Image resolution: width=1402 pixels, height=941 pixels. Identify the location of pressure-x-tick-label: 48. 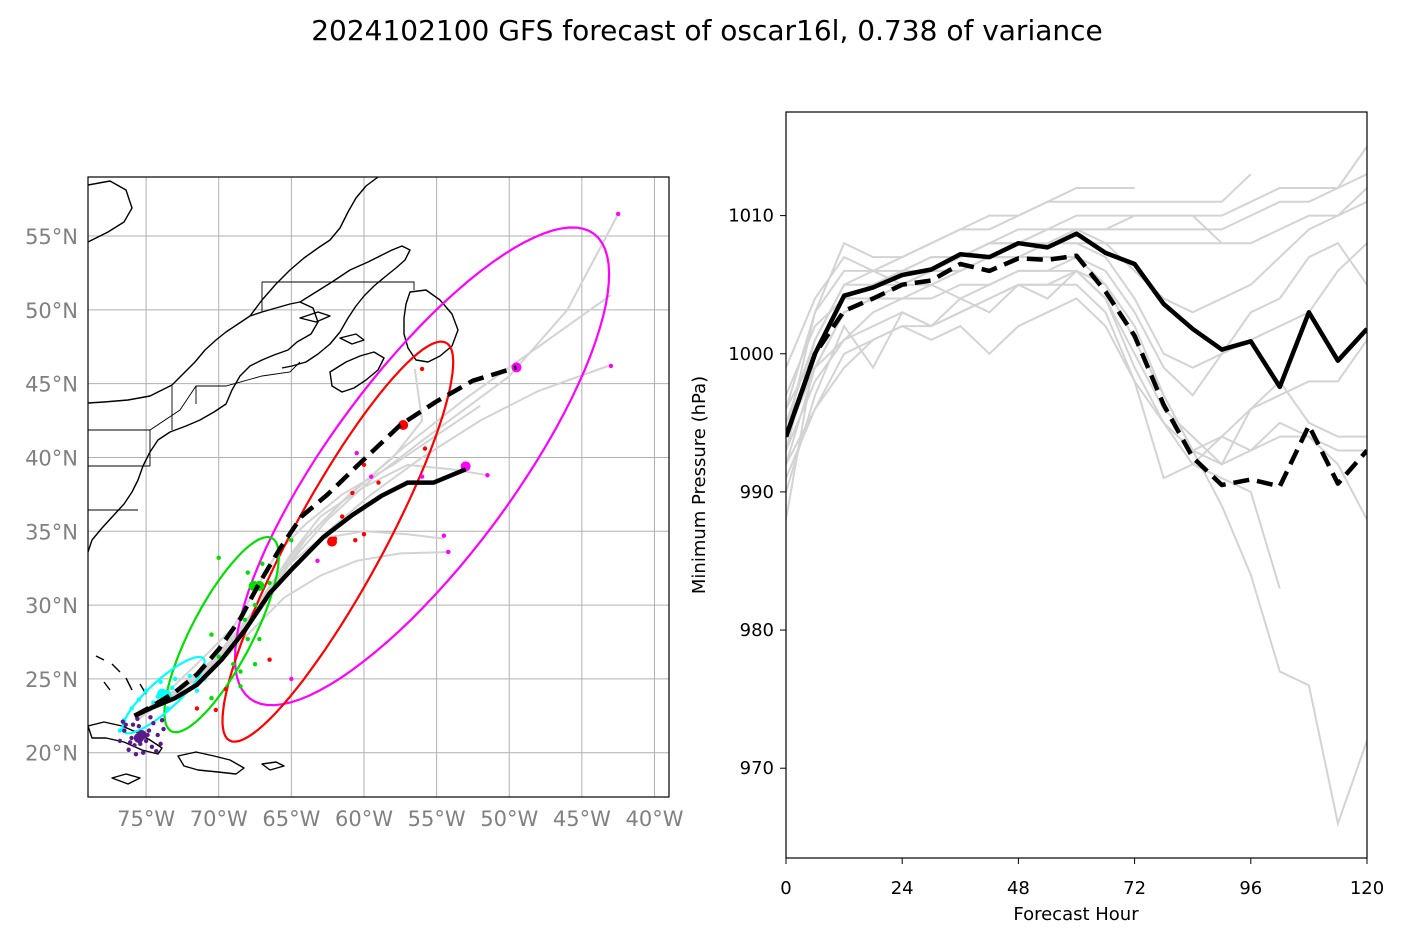
(1018, 888).